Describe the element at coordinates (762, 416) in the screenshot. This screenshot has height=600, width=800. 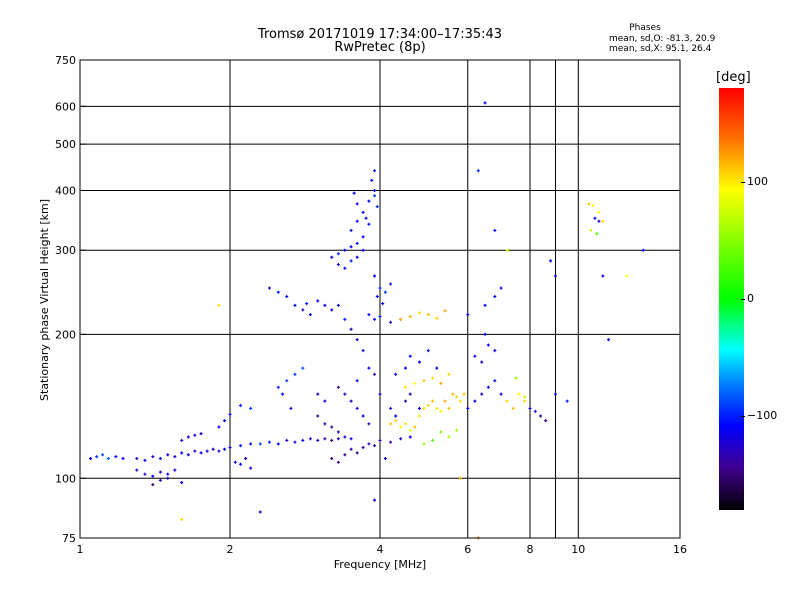
I see `colorbar-tick-label: −100` at that location.